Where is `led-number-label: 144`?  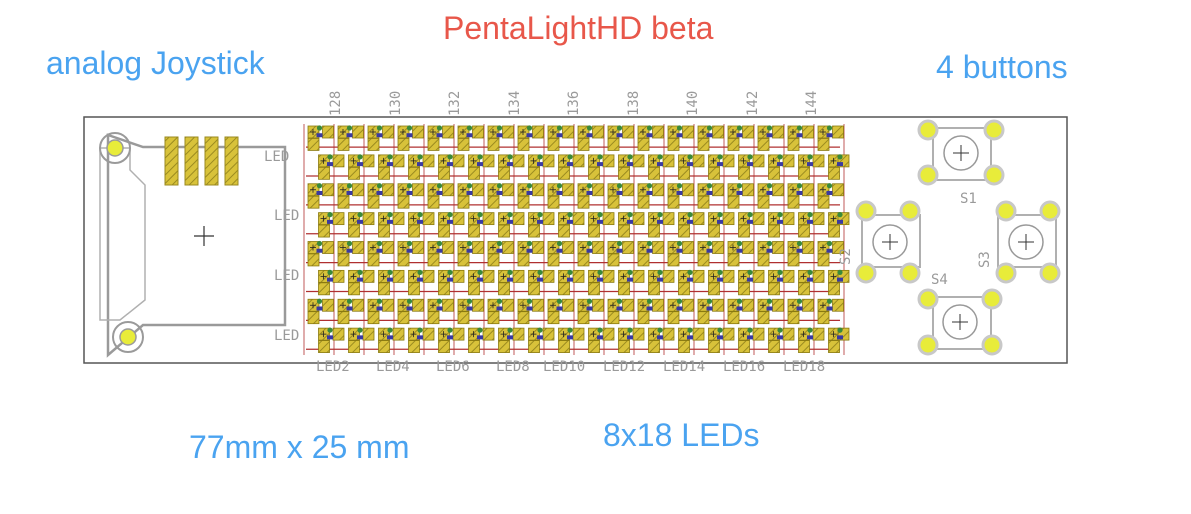
led-number-label: 144 is located at coordinates (812, 103).